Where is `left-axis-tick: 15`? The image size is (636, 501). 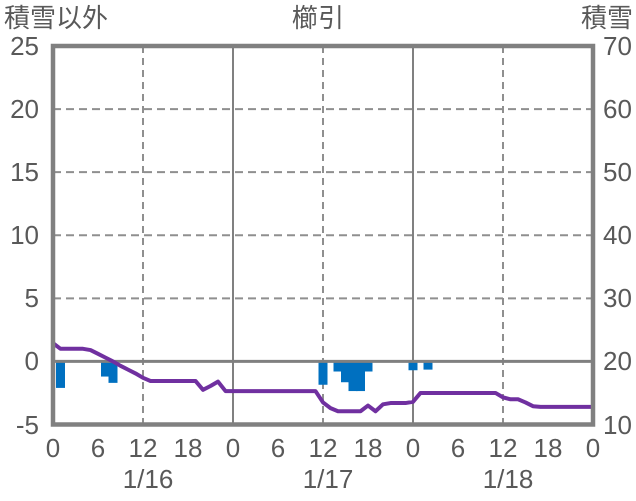
left-axis-tick: 15 is located at coordinates (24, 172).